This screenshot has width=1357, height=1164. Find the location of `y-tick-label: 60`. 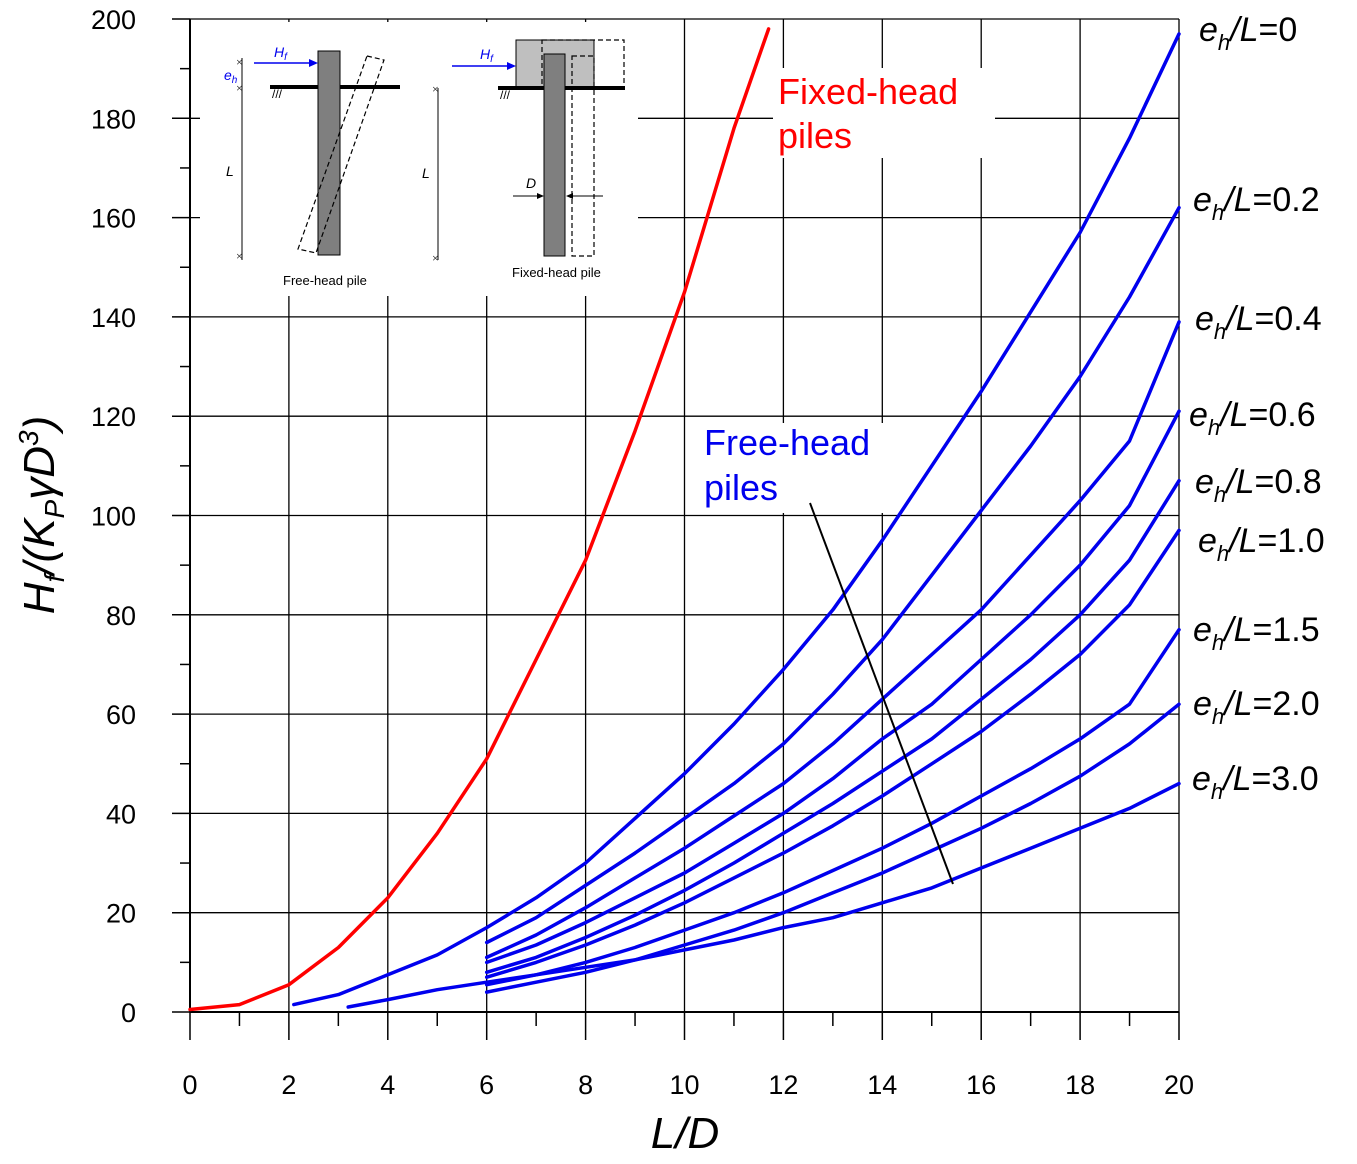

y-tick-label: 60 is located at coordinates (121, 715).